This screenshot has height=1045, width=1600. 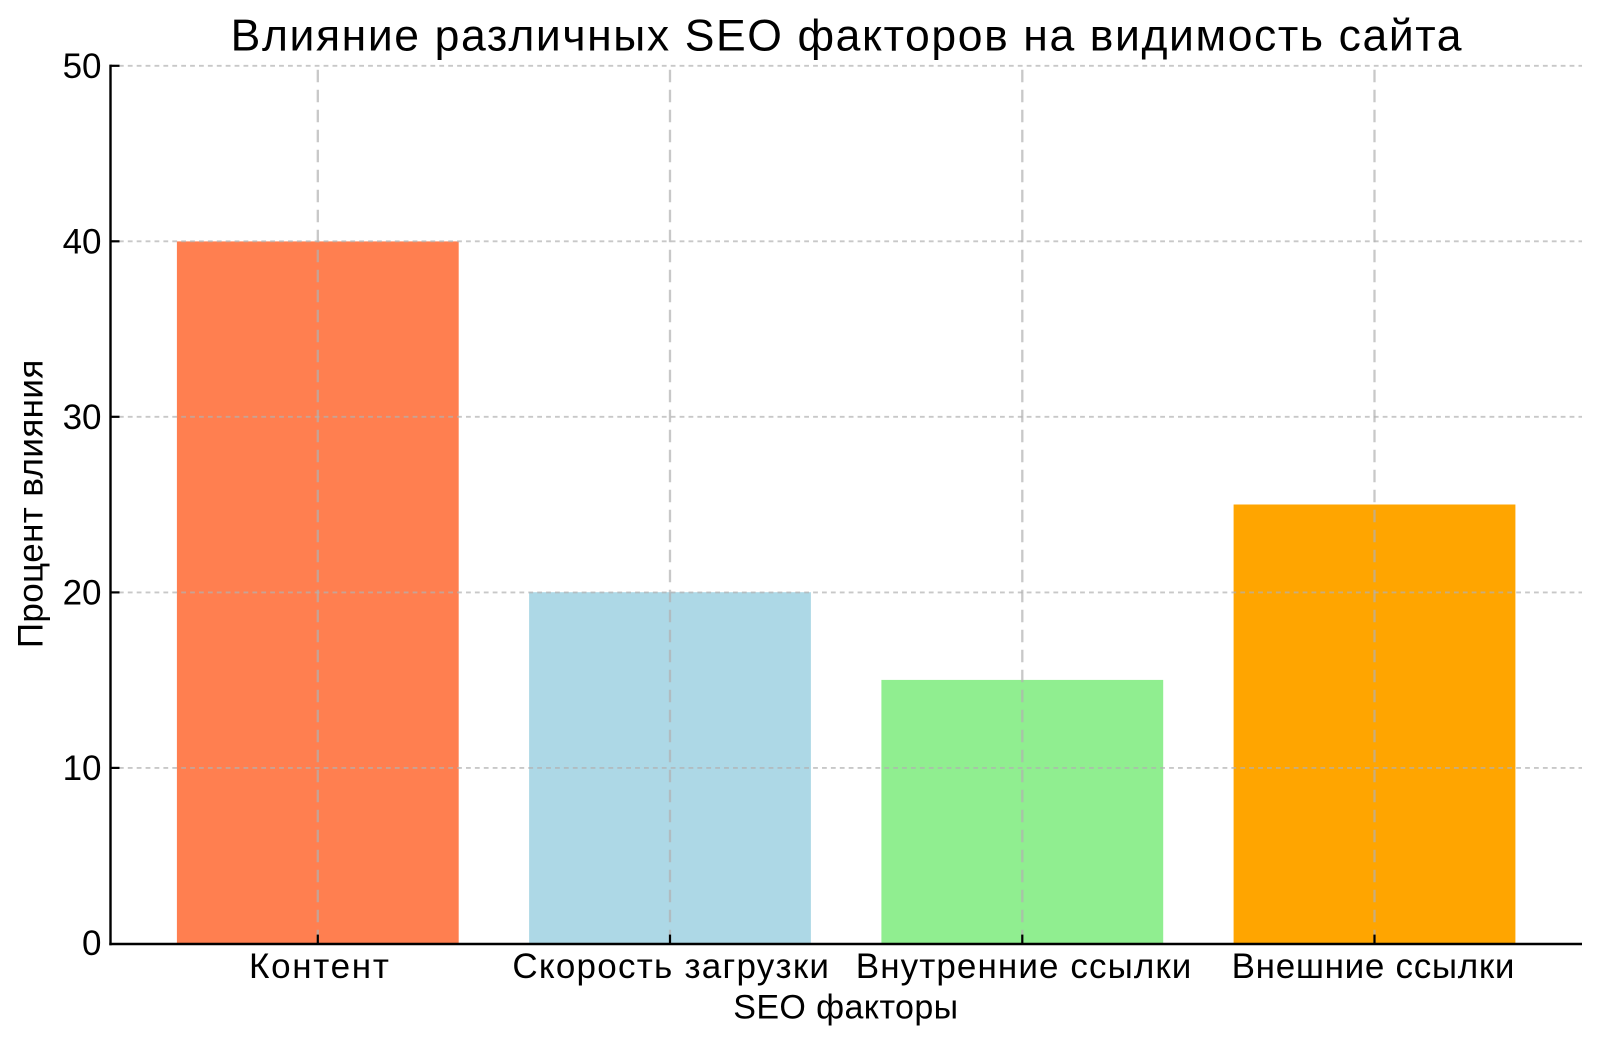 I want to click on svg-text: Процент влияния, so click(x=31, y=503).